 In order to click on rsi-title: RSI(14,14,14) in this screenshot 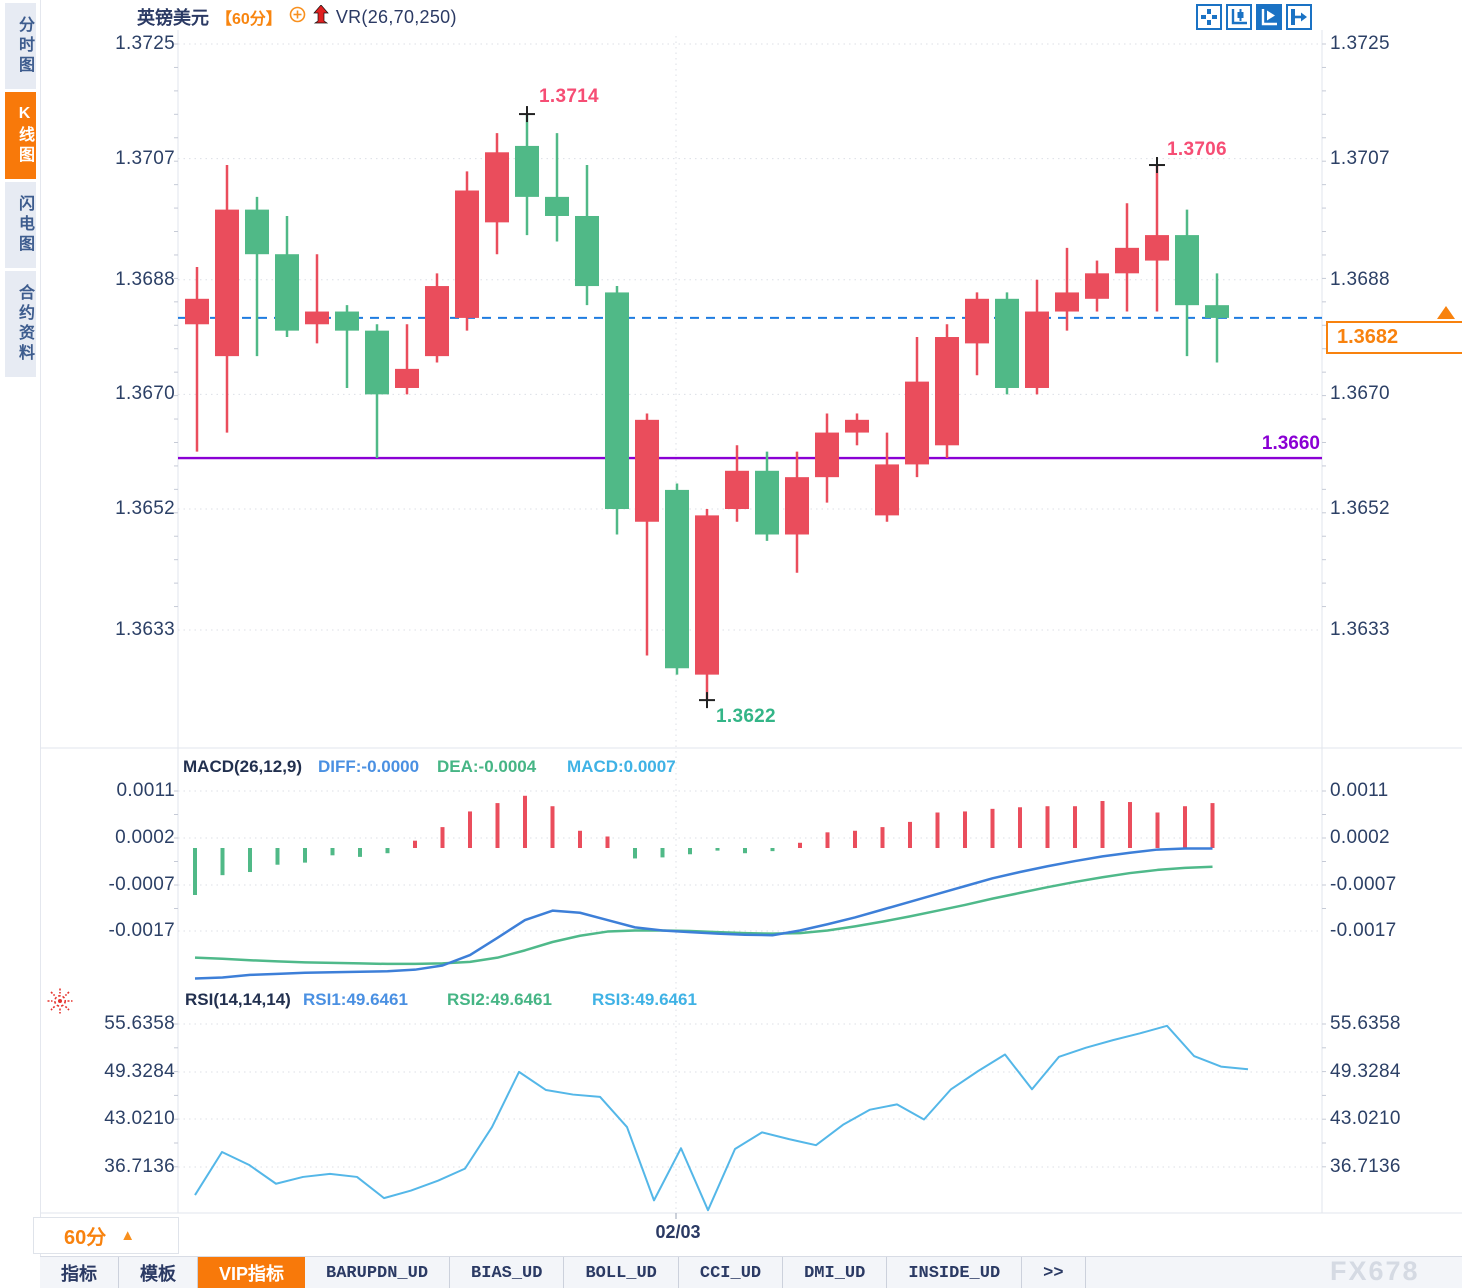, I will do `click(238, 999)`.